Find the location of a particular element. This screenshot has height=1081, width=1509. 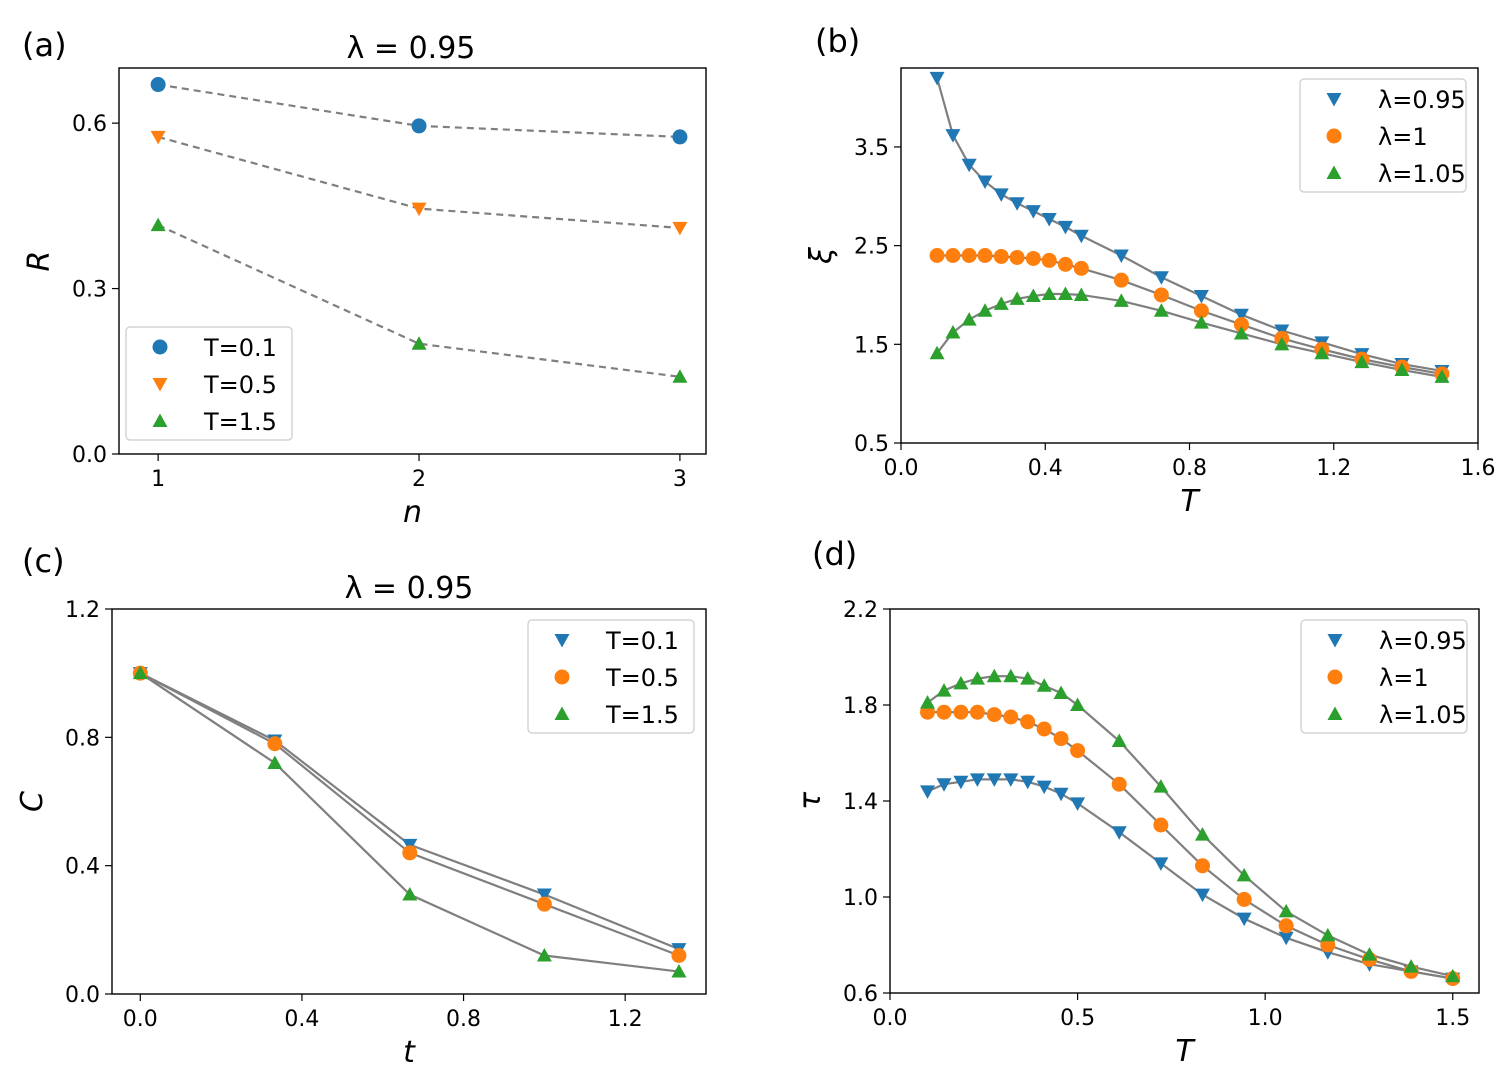

legend: λ=0.95 λ=1 λ=1.05 is located at coordinates (1383, 135).